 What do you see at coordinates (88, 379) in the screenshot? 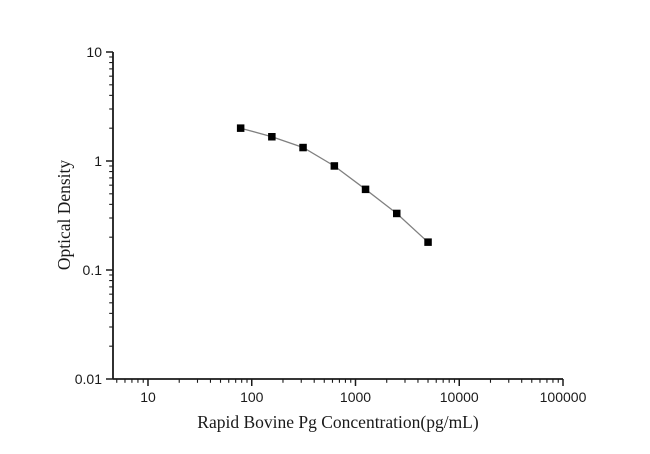
I see `y-tick-label: 0.01` at bounding box center [88, 379].